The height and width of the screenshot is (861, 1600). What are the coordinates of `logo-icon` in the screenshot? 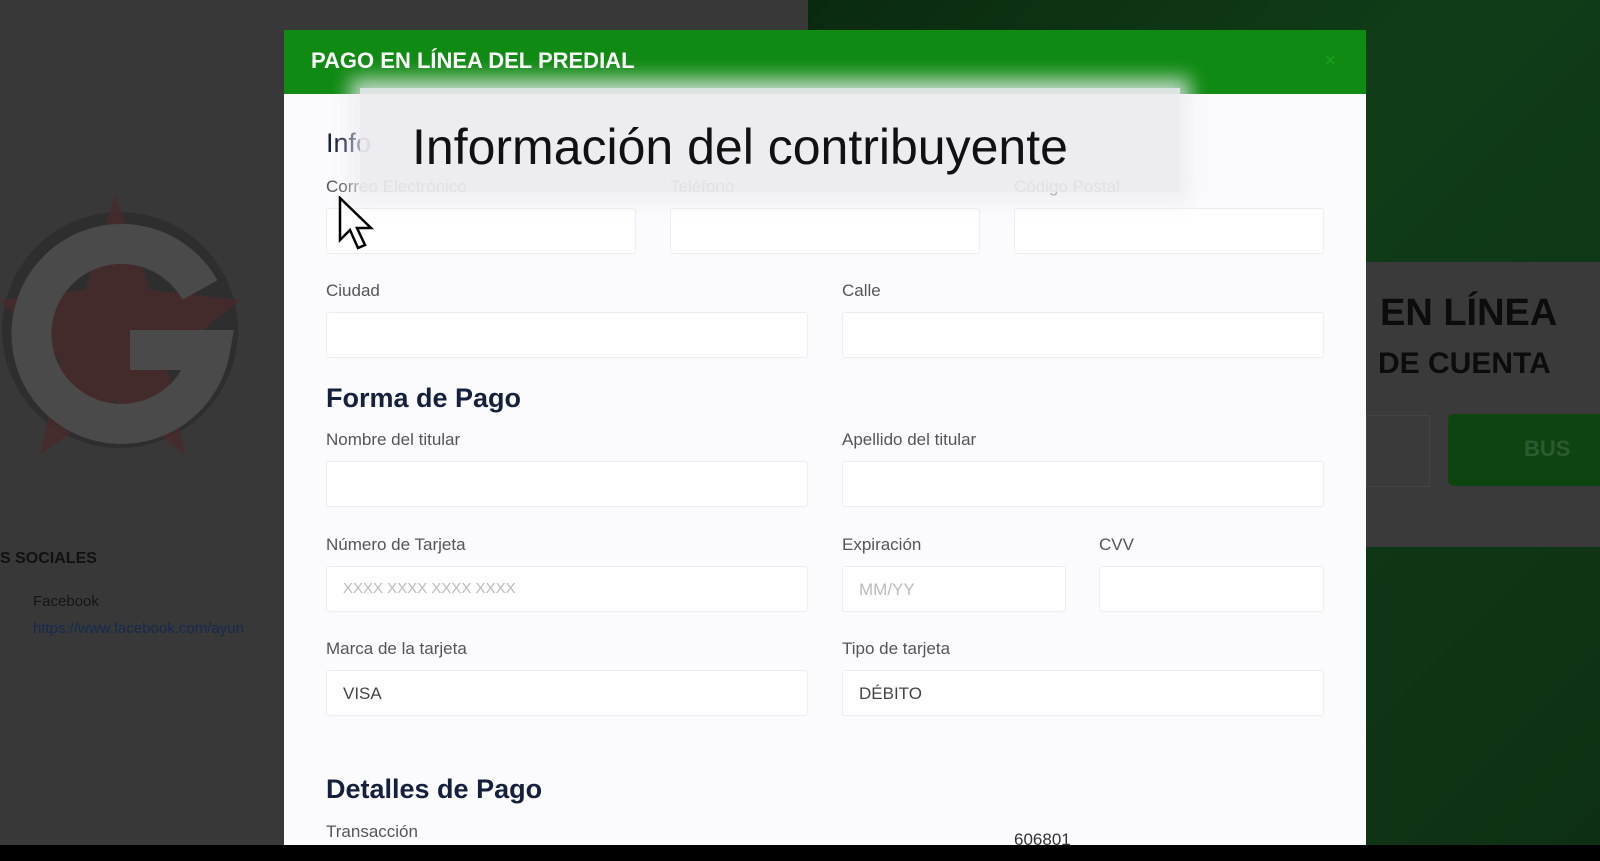 It's located at (120, 325).